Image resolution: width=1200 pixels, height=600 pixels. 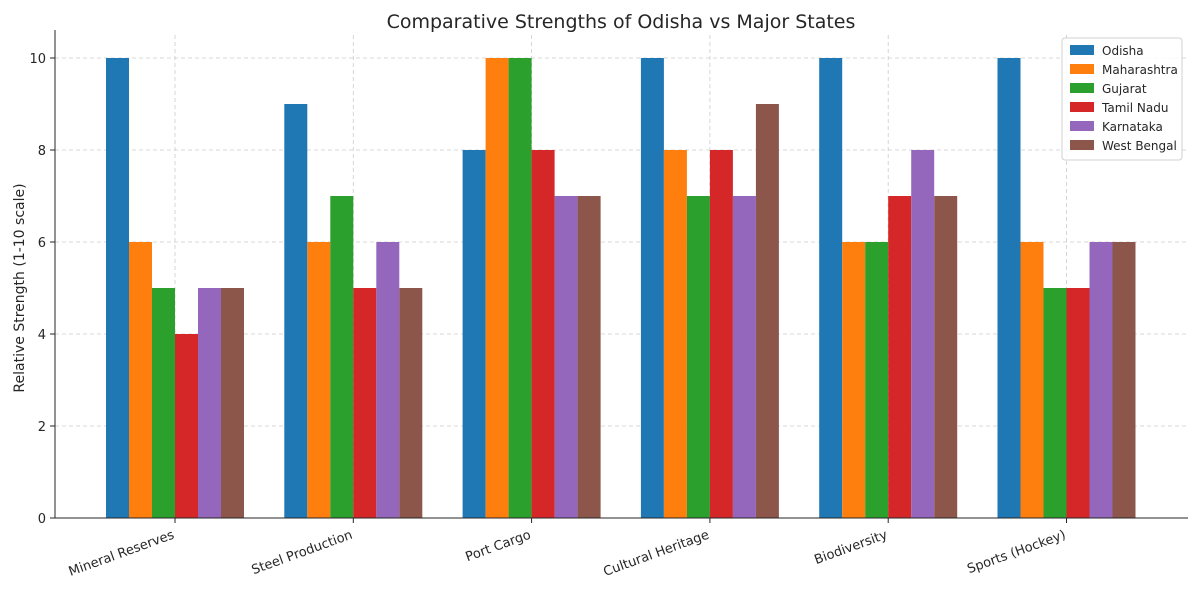 What do you see at coordinates (37, 289) in the screenshot?
I see `y-tick-labels: 0 2 4 6 8 10` at bounding box center [37, 289].